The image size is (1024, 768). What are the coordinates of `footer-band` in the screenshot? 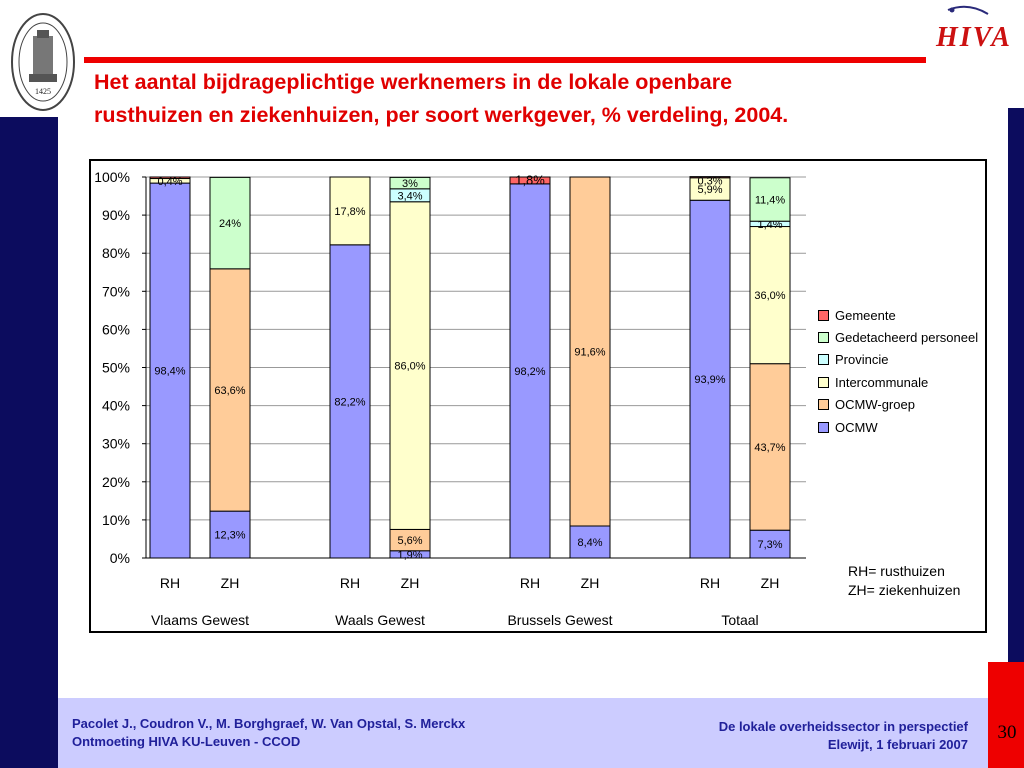 It's located at (523, 733).